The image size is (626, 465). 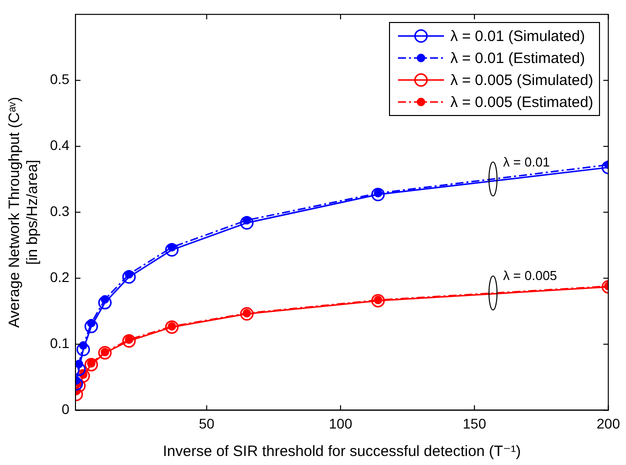 What do you see at coordinates (608, 423) in the screenshot?
I see `x-tick-label: 200` at bounding box center [608, 423].